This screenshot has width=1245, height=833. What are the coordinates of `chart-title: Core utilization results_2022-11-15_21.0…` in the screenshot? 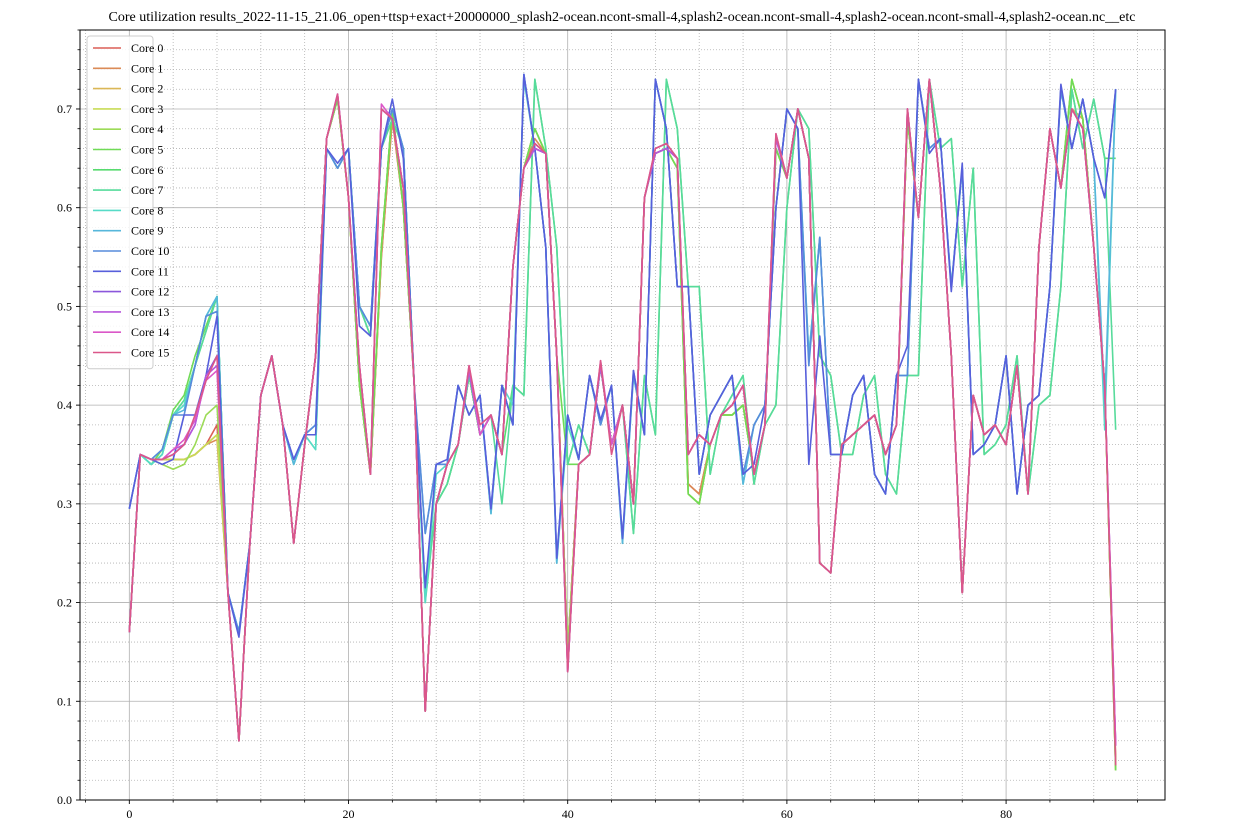 It's located at (621, 17).